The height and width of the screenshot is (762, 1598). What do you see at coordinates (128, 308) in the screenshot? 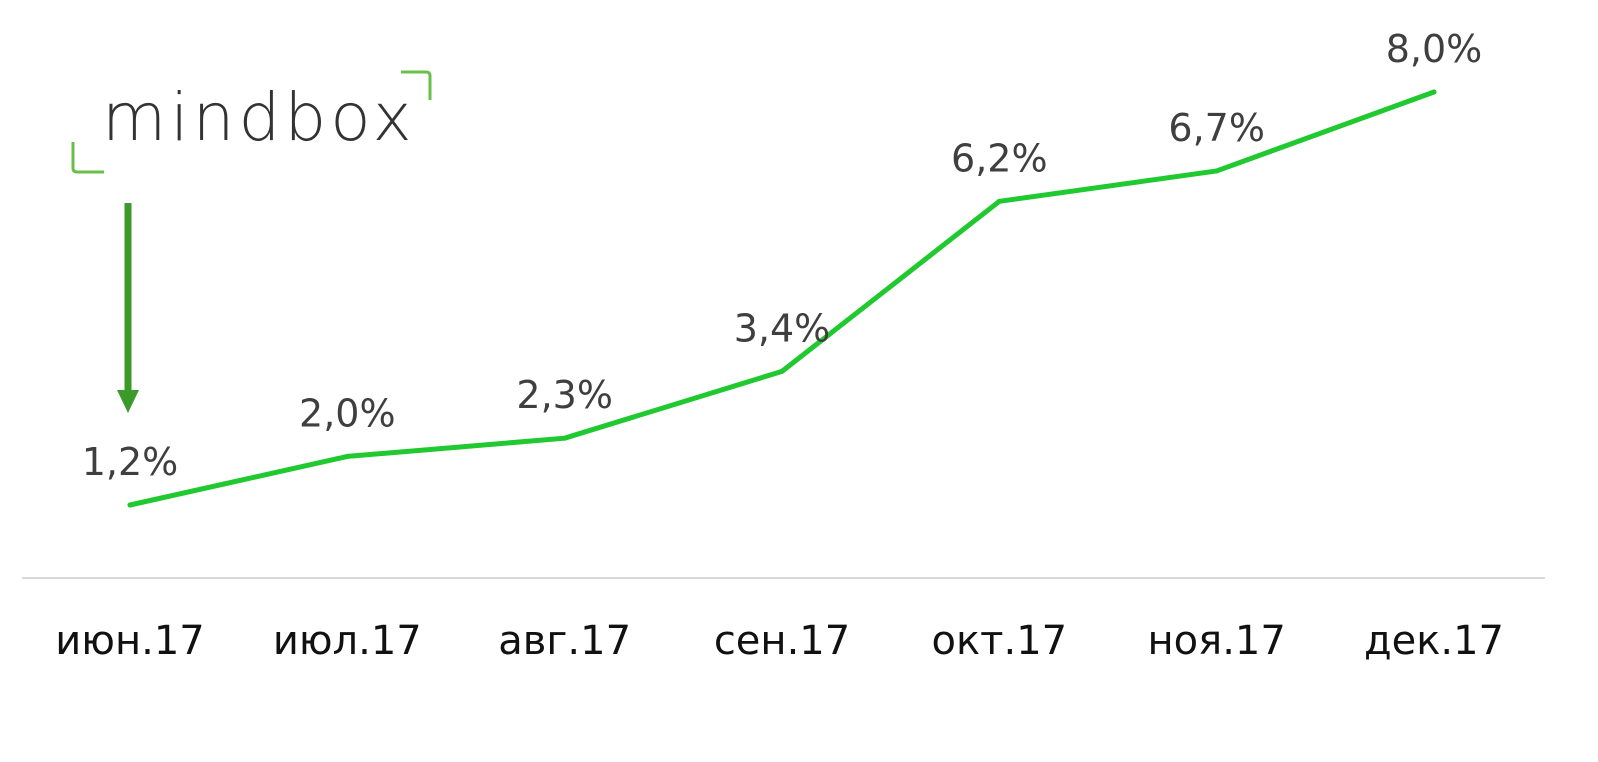
I see `annotation-arrow` at bounding box center [128, 308].